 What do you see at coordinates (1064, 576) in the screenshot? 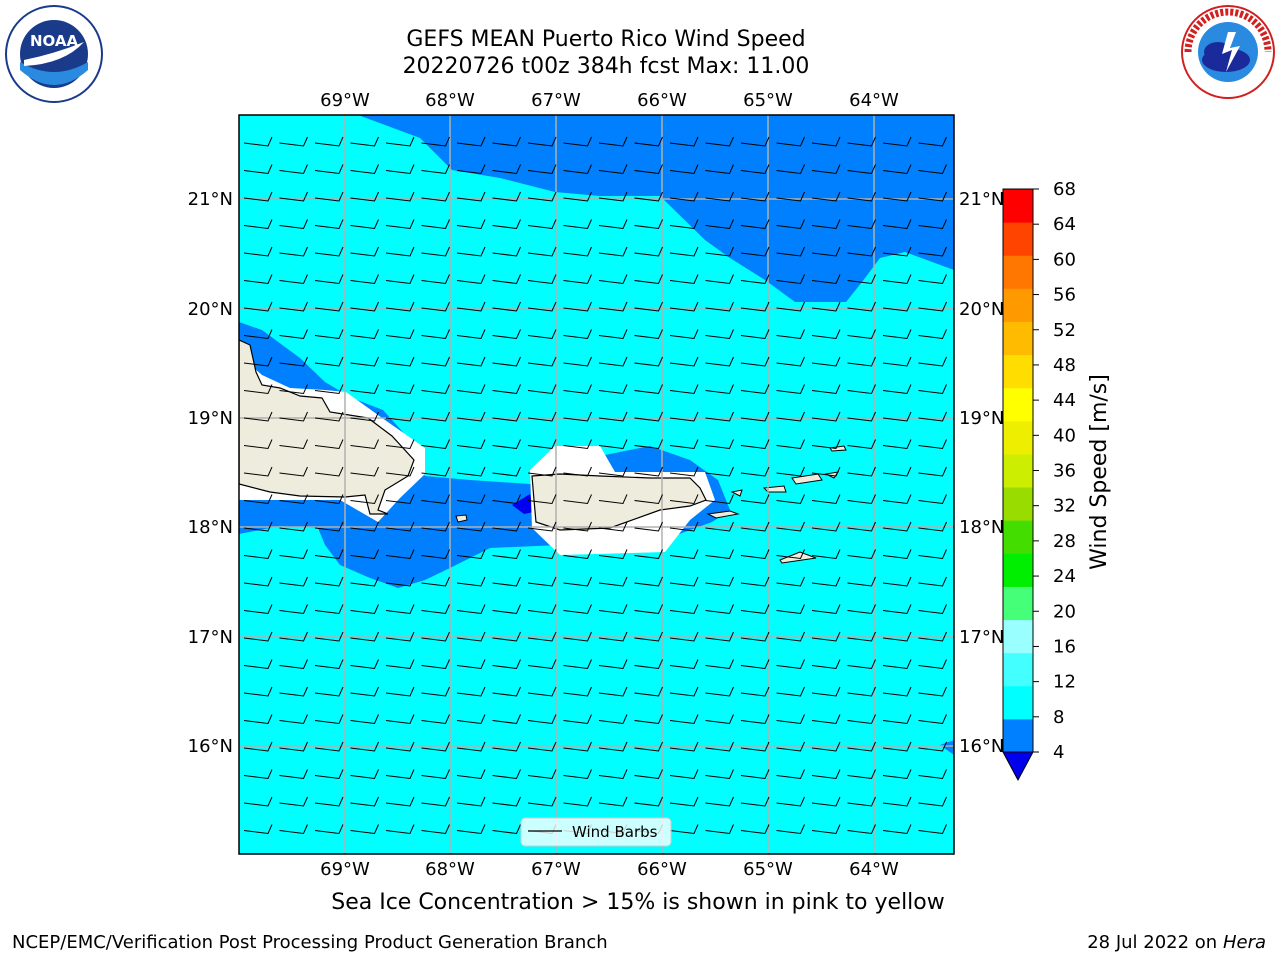
I see `colorbar-tick-label: 24` at bounding box center [1064, 576].